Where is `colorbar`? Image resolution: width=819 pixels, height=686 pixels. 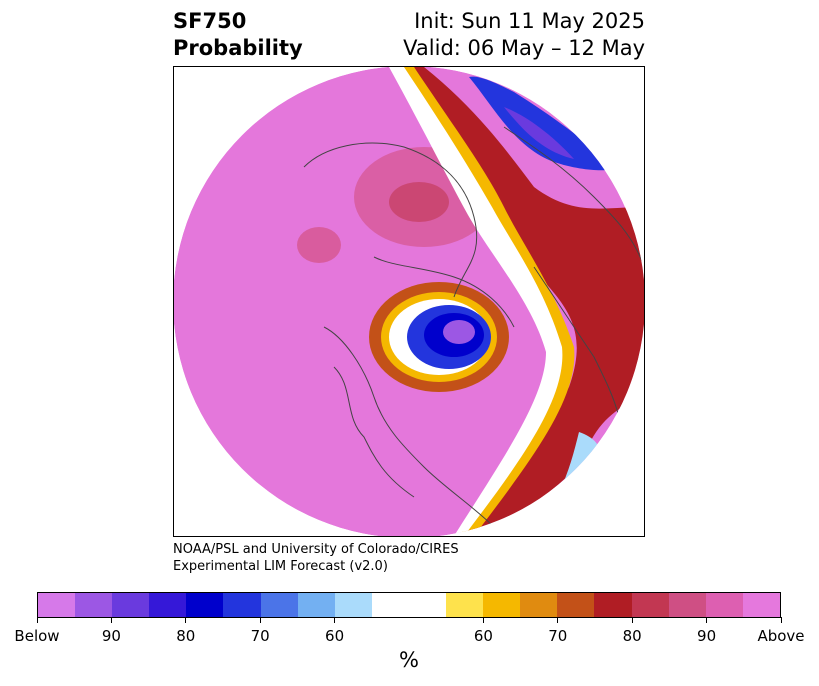 colorbar is located at coordinates (409, 605).